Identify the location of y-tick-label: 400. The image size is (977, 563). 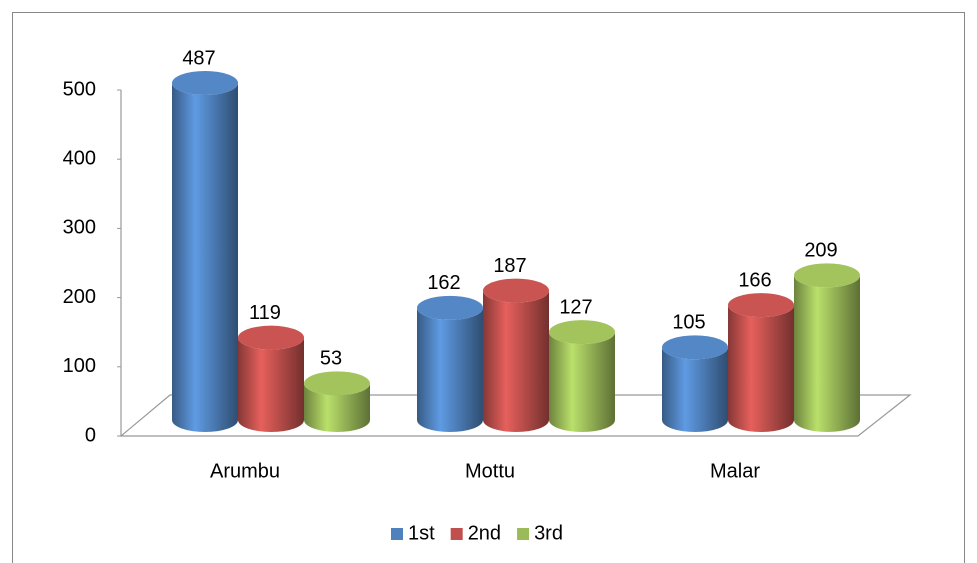
(79, 158).